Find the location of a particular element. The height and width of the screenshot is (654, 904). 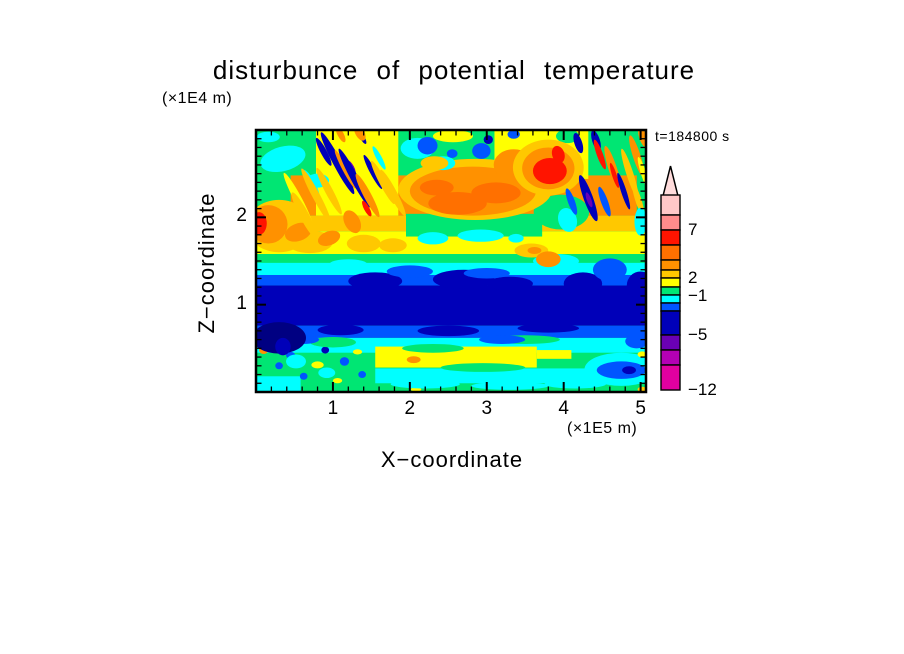

colorbar-level-label: 7 is located at coordinates (693, 229).